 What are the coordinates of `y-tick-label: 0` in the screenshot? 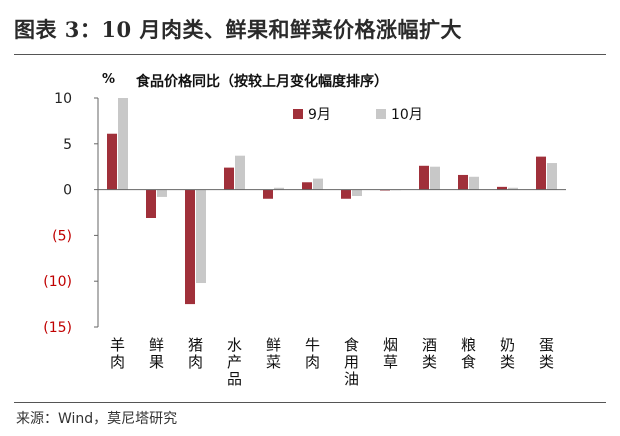 It's located at (67, 191).